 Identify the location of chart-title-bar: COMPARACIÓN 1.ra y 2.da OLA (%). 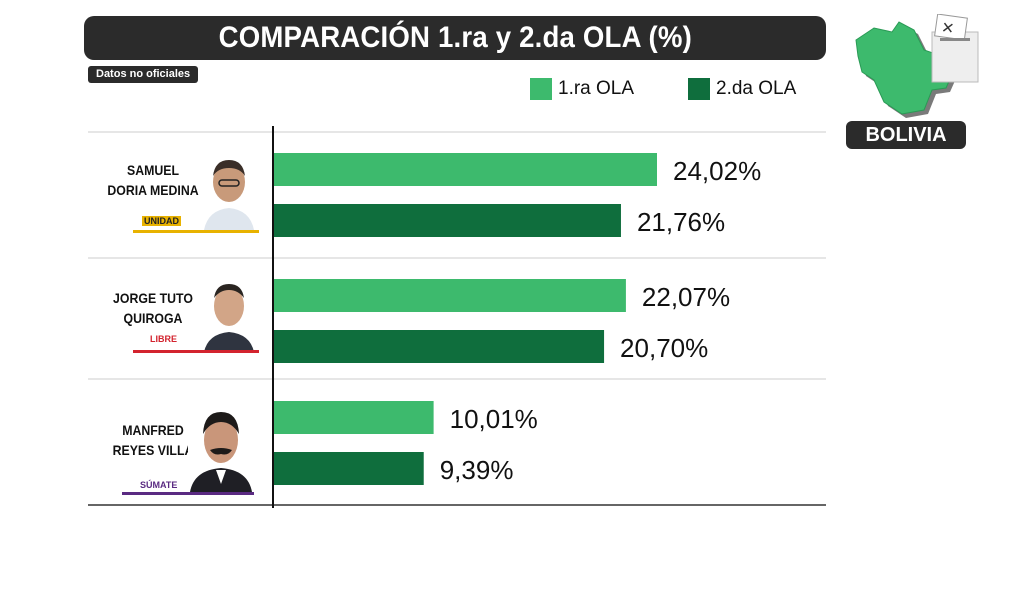
(455, 38).